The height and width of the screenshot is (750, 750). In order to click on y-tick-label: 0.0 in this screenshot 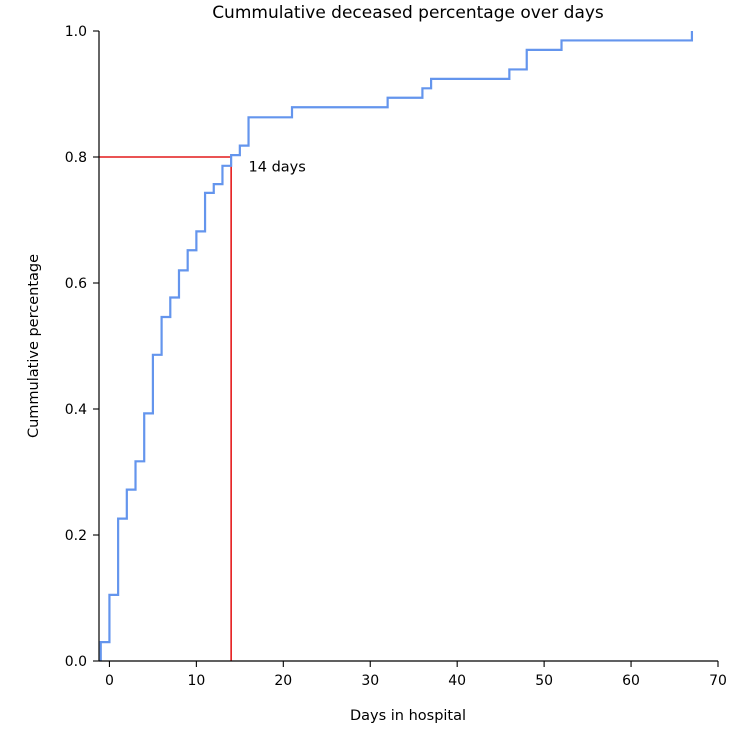, I will do `click(76, 662)`.